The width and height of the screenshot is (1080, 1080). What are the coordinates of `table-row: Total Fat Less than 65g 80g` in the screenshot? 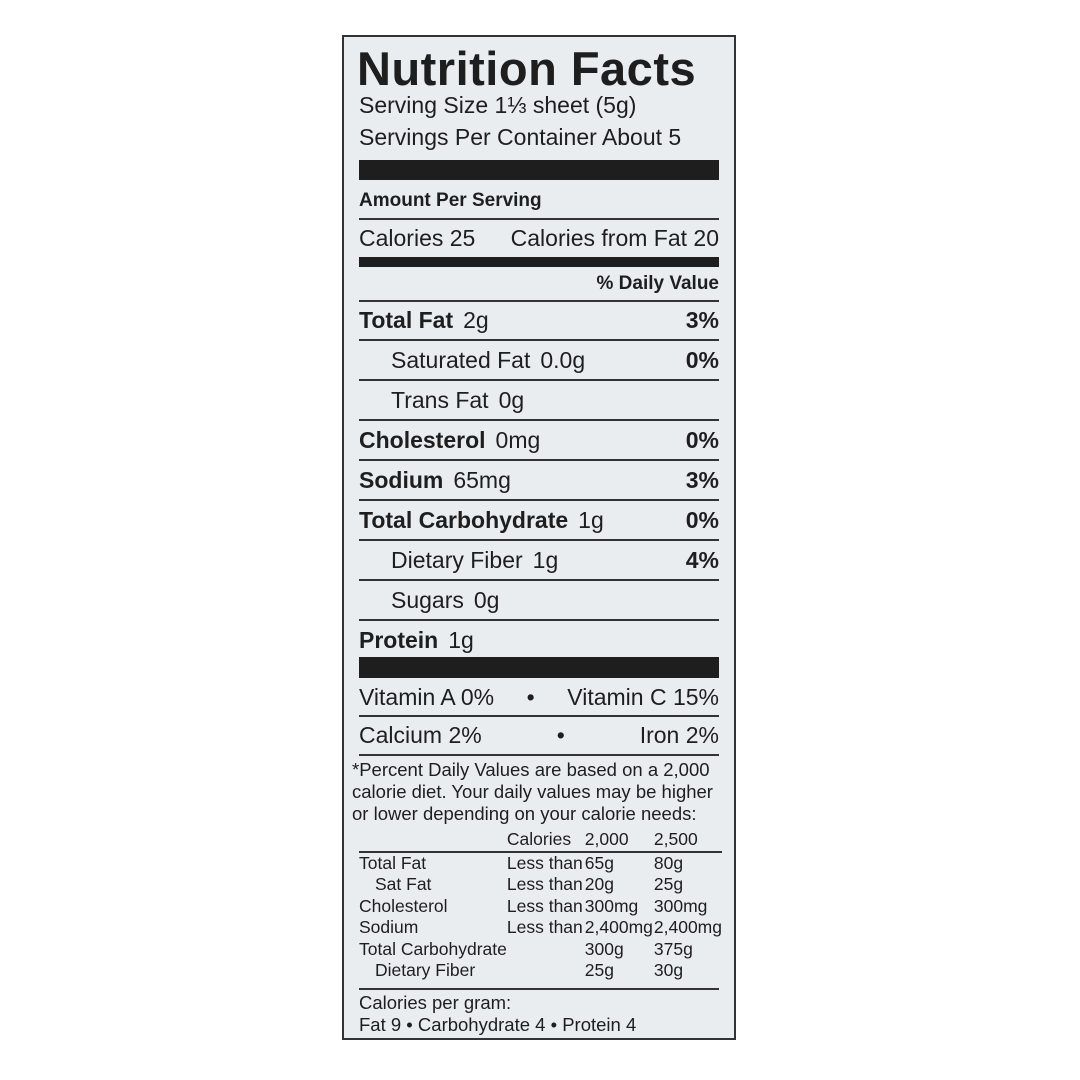 It's located at (540, 863).